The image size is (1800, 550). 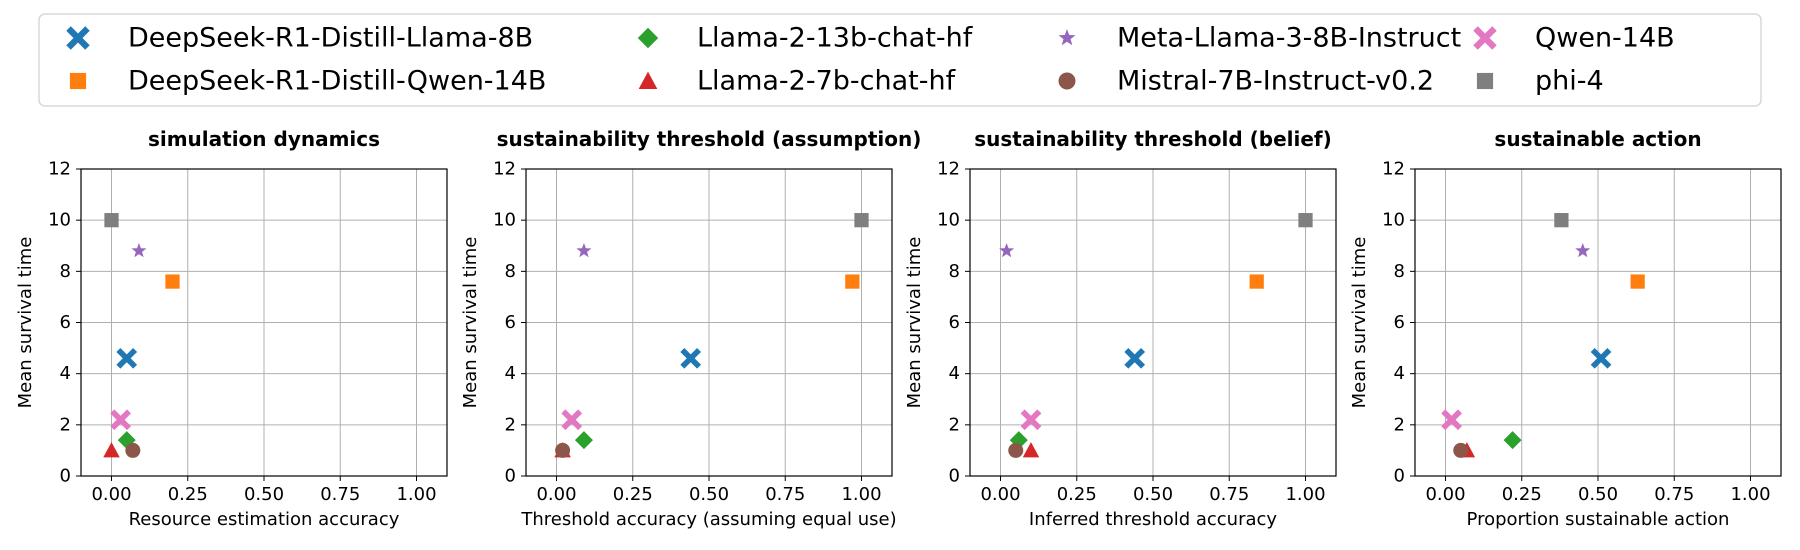 I want to click on legend-entry: Qwen-14B, so click(x=1574, y=38).